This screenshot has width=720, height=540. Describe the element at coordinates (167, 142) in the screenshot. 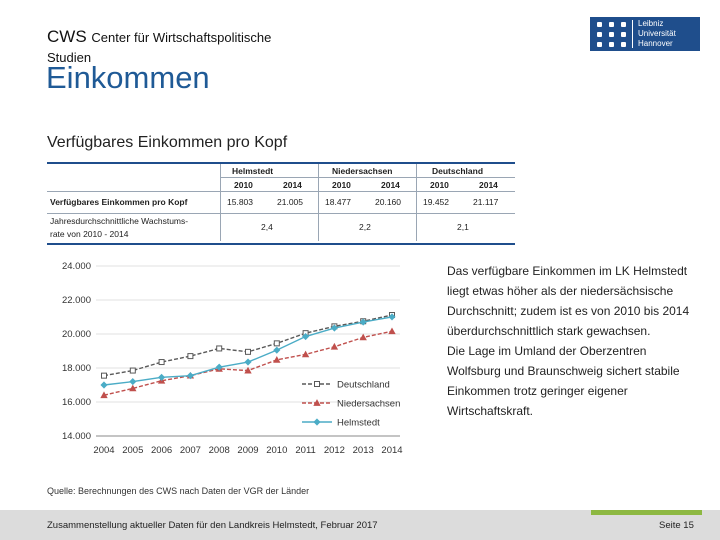

I see `page-subtitle: Verfügbares Einkommen pro Kopf` at that location.